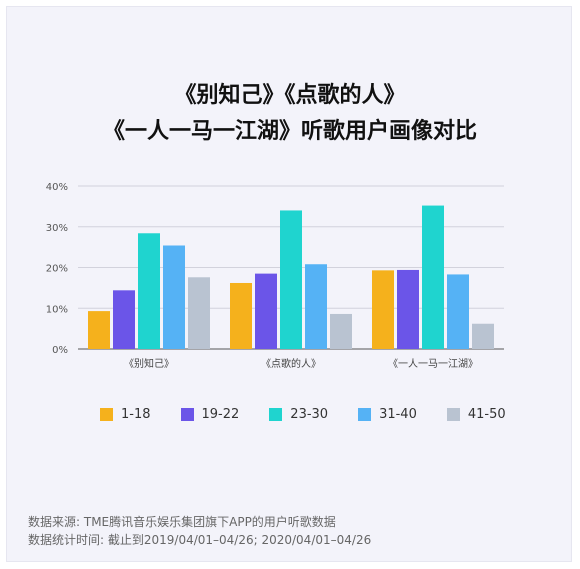 The width and height of the screenshot is (580, 569). What do you see at coordinates (149, 363) in the screenshot?
I see `x-category-label: 《别知己》` at bounding box center [149, 363].